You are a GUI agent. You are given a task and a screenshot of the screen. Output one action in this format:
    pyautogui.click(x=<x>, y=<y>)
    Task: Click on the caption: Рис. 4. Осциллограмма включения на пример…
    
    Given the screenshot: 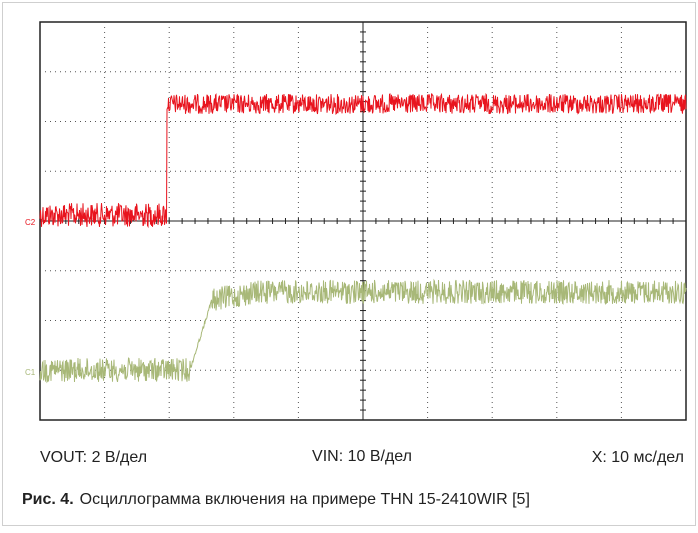 What is the action you would take?
    pyautogui.click(x=276, y=499)
    